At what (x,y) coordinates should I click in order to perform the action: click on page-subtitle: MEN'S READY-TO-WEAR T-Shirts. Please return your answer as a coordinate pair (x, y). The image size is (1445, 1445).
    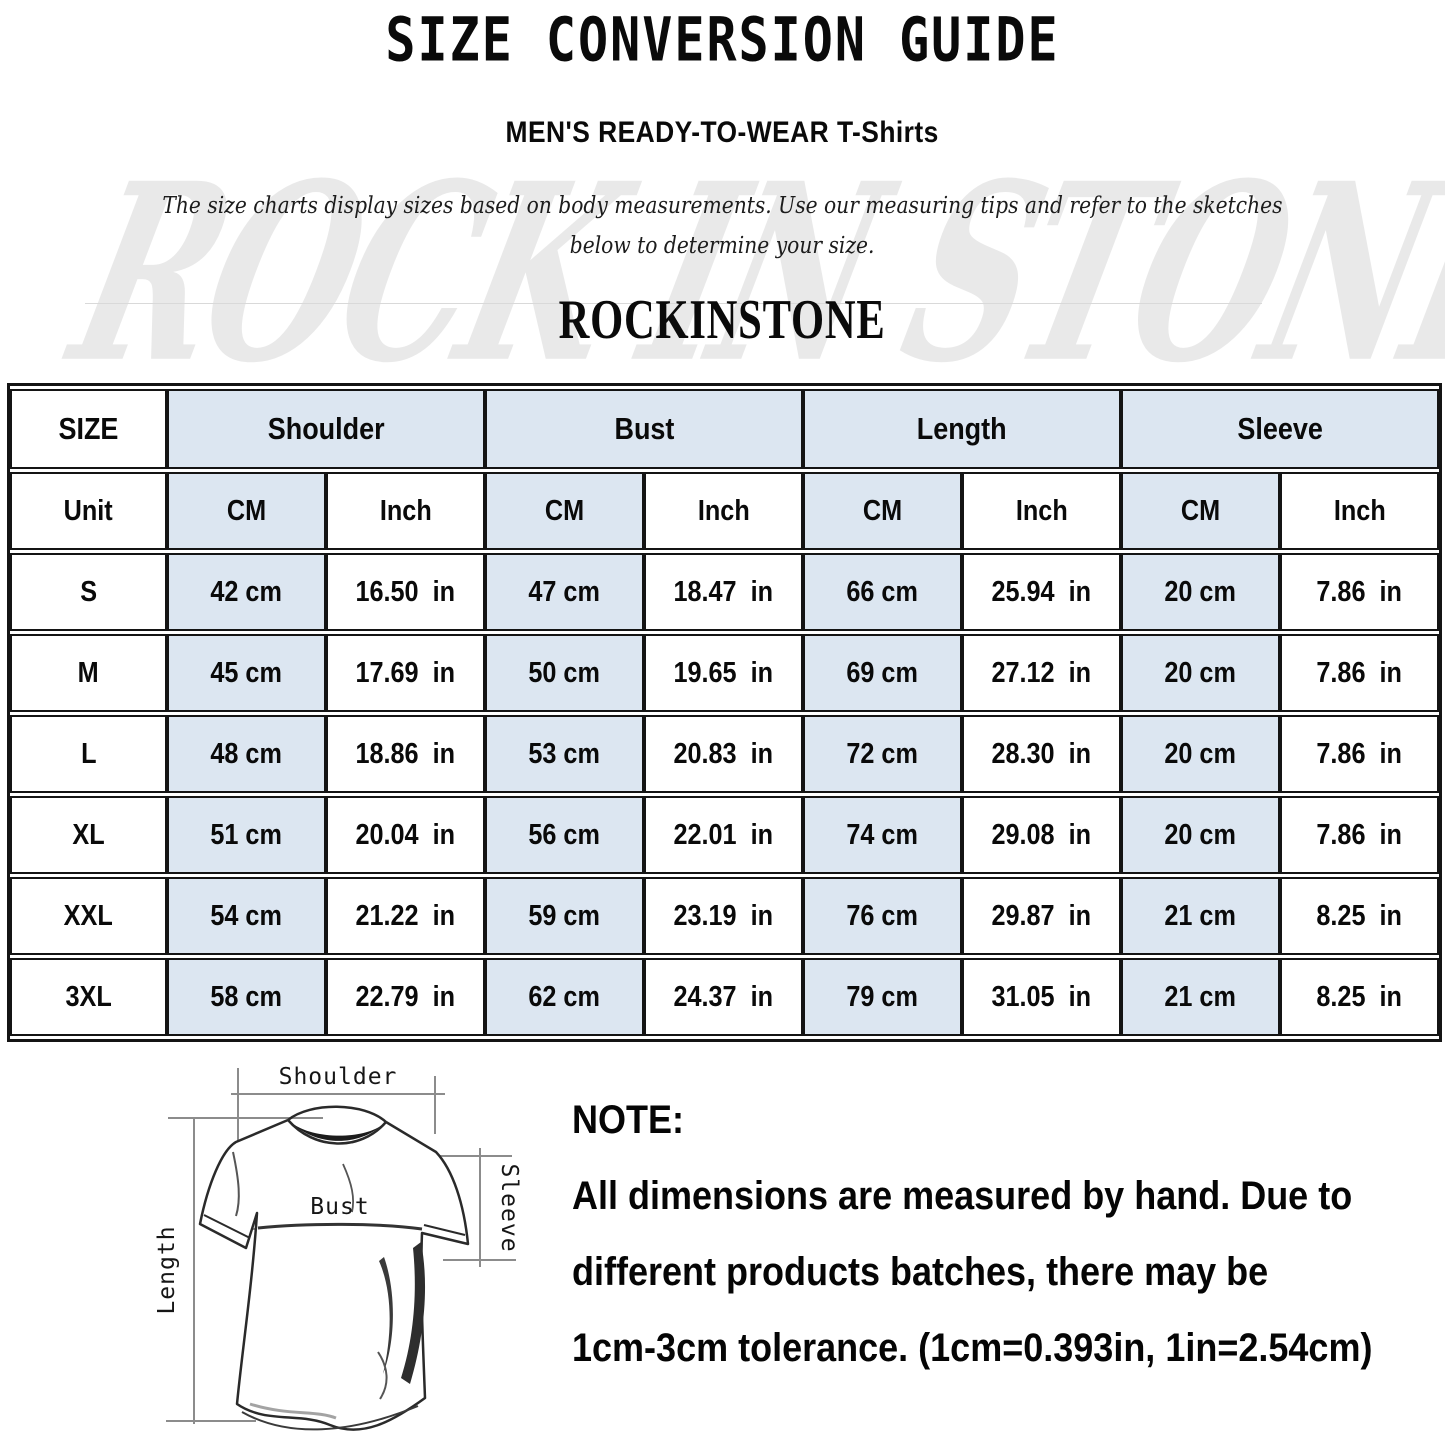
    Looking at the image, I should click on (722, 132).